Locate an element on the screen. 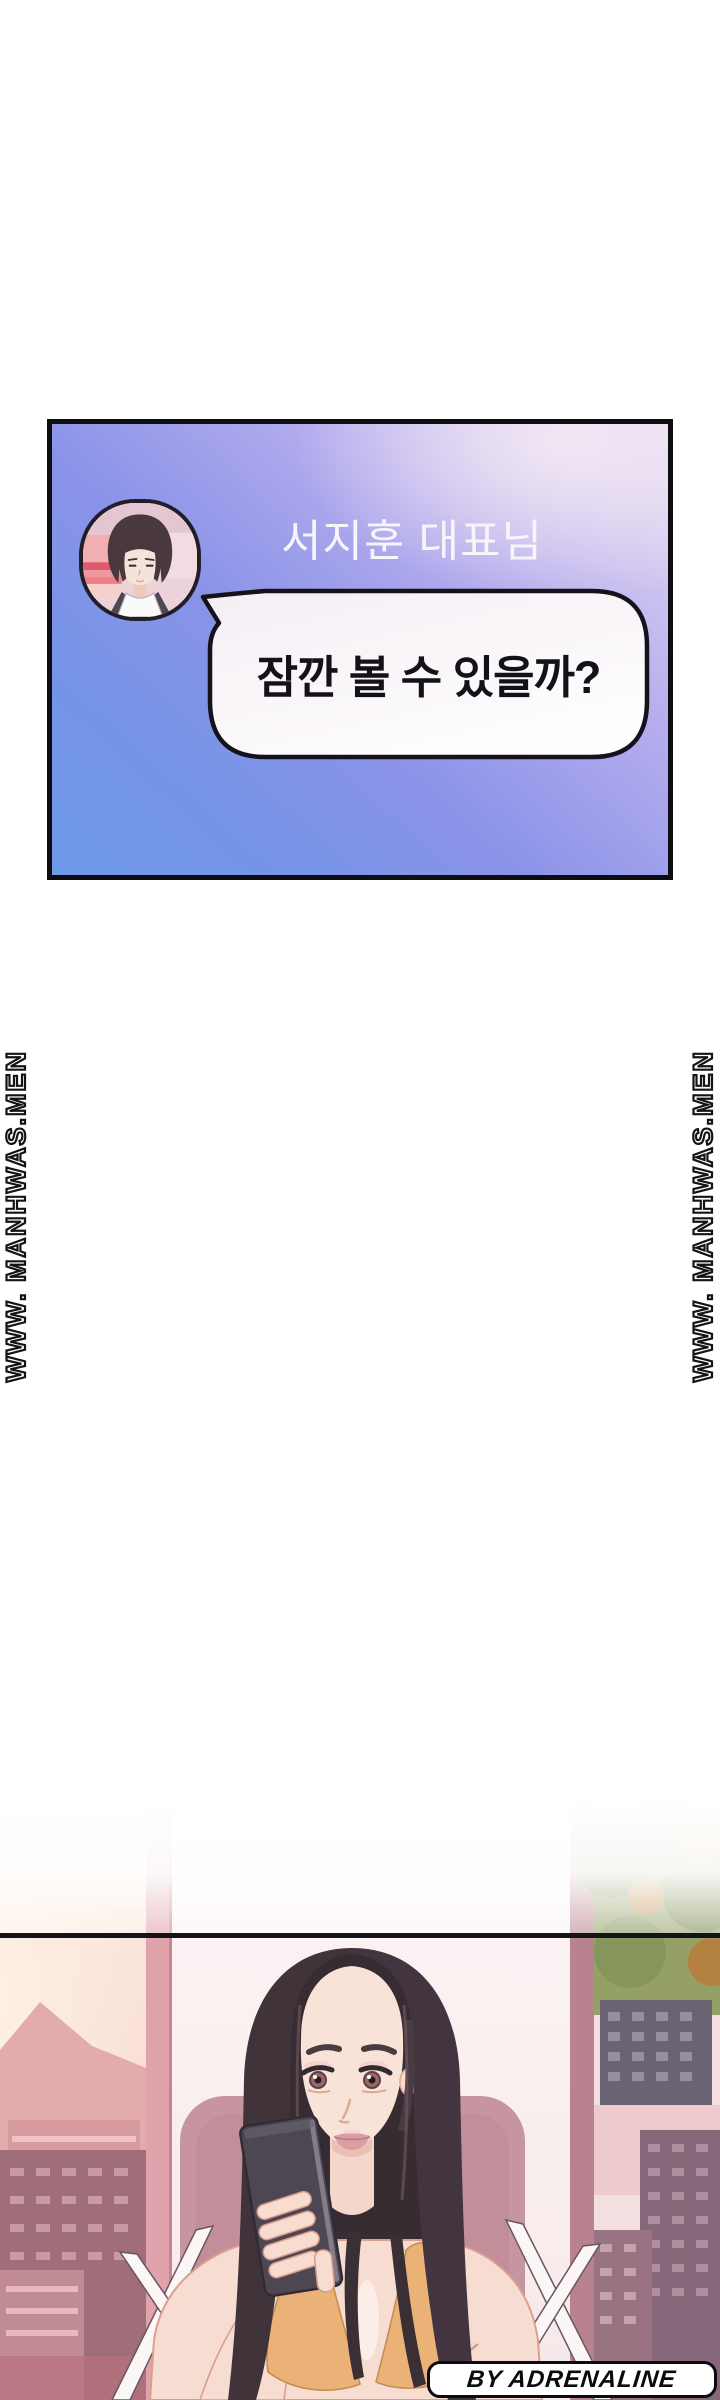 The height and width of the screenshot is (2400, 720). credit-badge: BY ADRENALINE is located at coordinates (572, 2379).